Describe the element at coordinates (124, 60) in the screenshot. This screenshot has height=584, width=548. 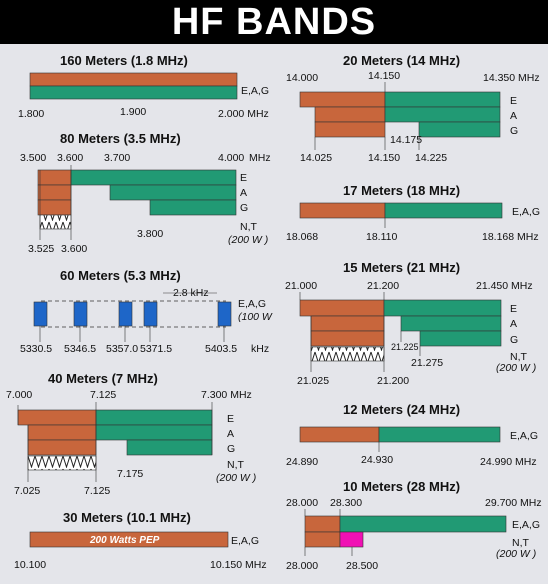
I see `band-160m-title: 160 Meters (1.8 MHz)` at that location.